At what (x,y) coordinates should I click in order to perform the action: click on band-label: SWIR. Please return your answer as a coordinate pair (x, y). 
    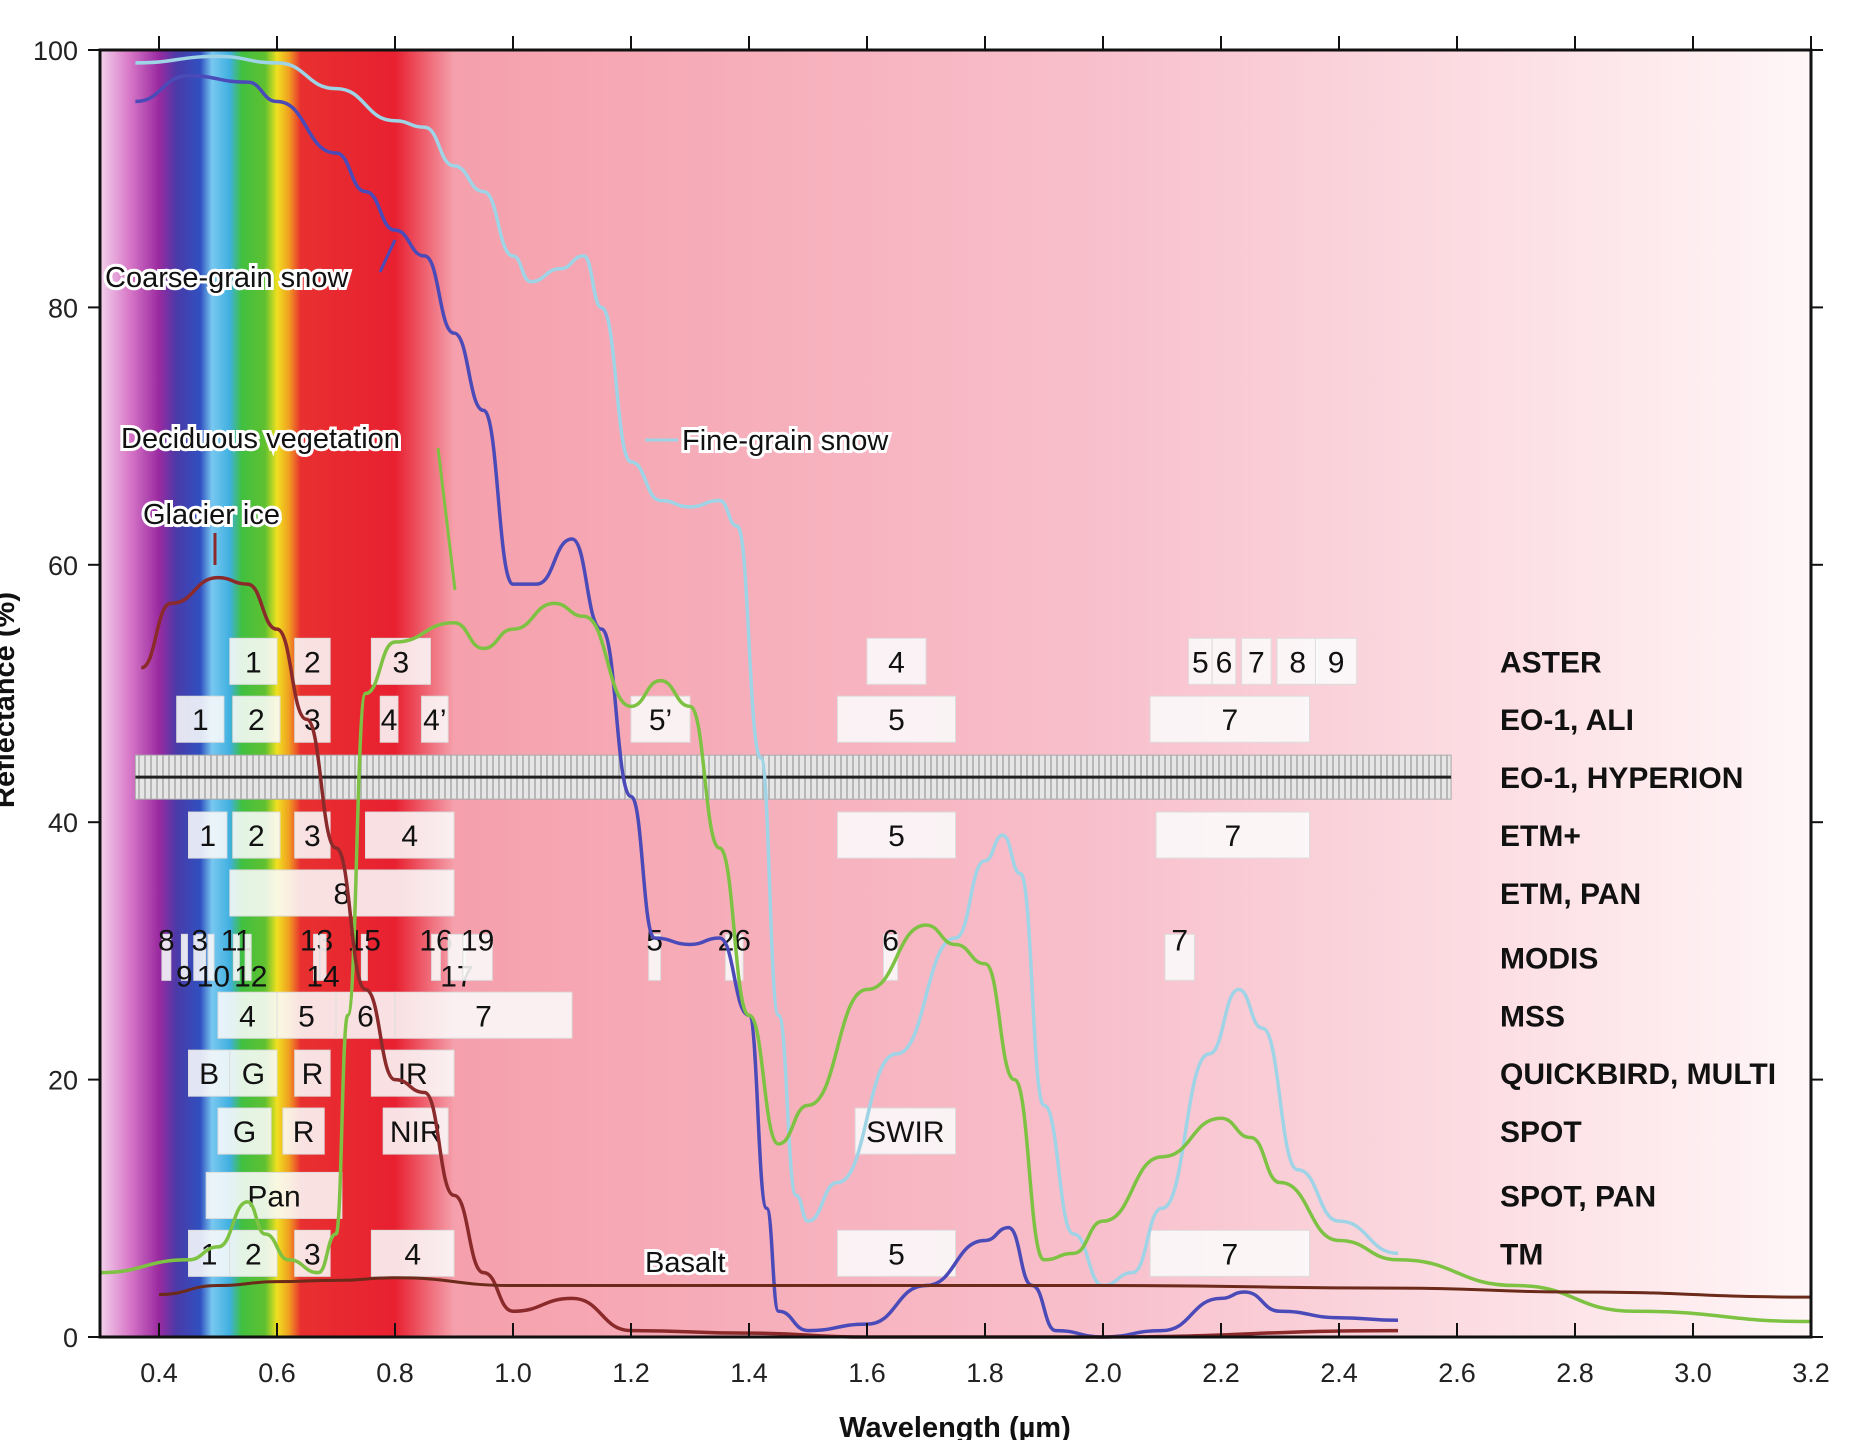
    Looking at the image, I should click on (905, 1132).